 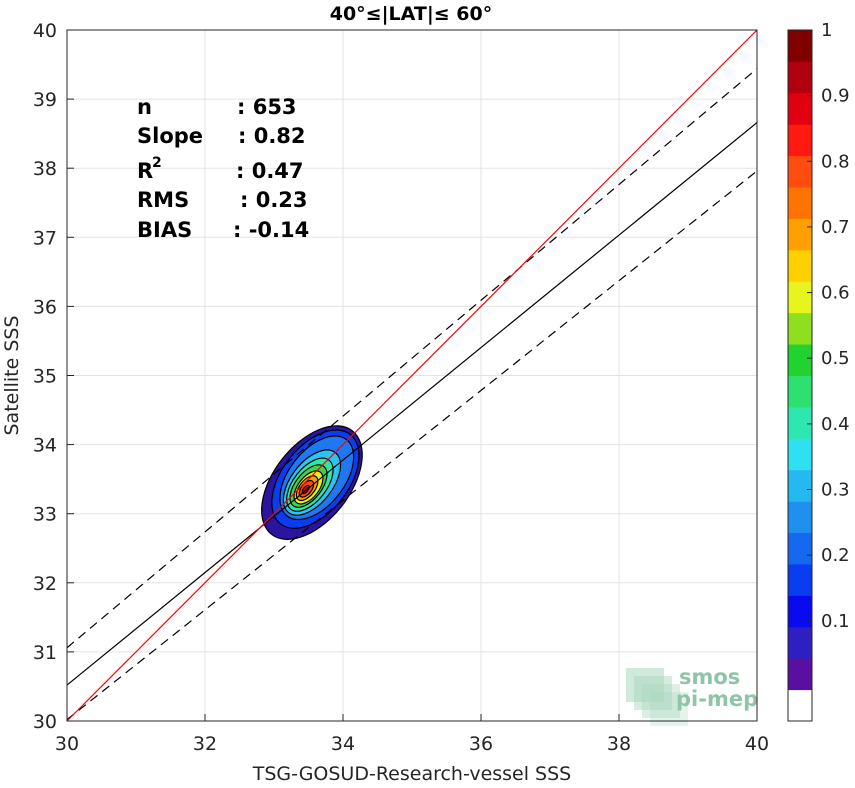 What do you see at coordinates (709, 677) in the screenshot?
I see `logo-text-smos: smos` at bounding box center [709, 677].